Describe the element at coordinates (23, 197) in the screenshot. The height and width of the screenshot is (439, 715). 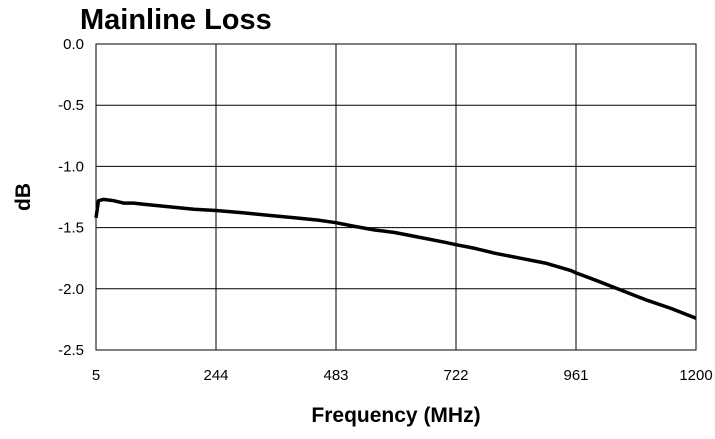
I see `y-axis-label: dB` at that location.